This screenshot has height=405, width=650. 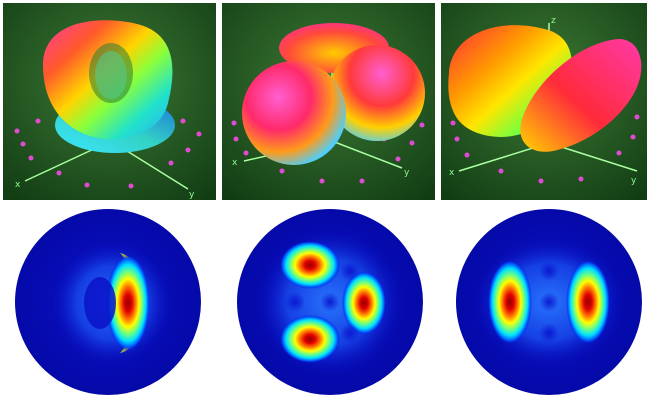 I want to click on three-hotspot-intensity-map, so click(x=330, y=302).